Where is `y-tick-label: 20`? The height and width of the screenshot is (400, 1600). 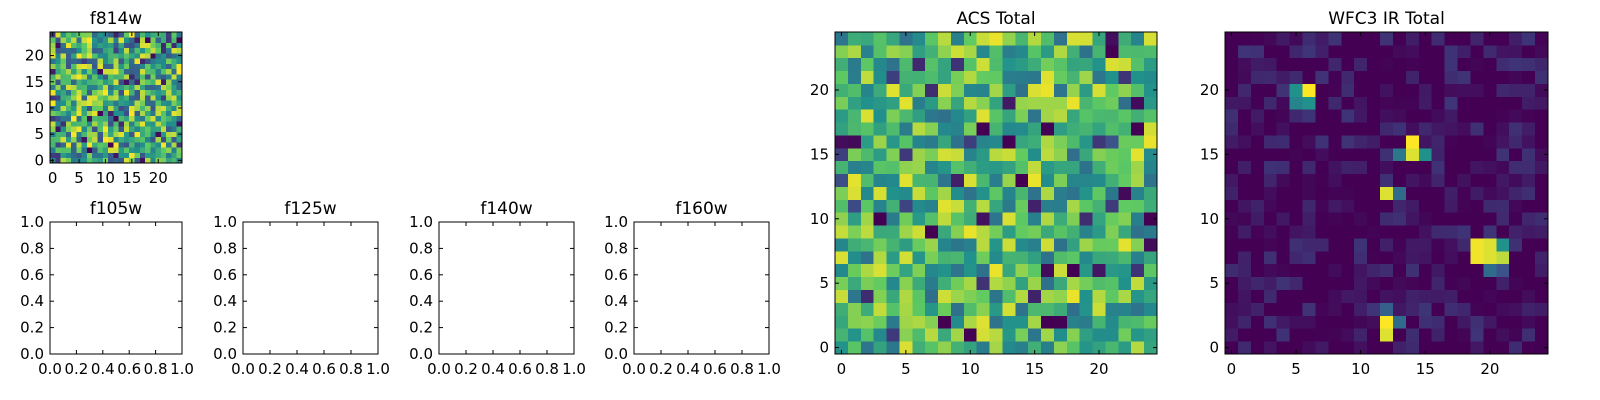
y-tick-label: 20 is located at coordinates (34, 56).